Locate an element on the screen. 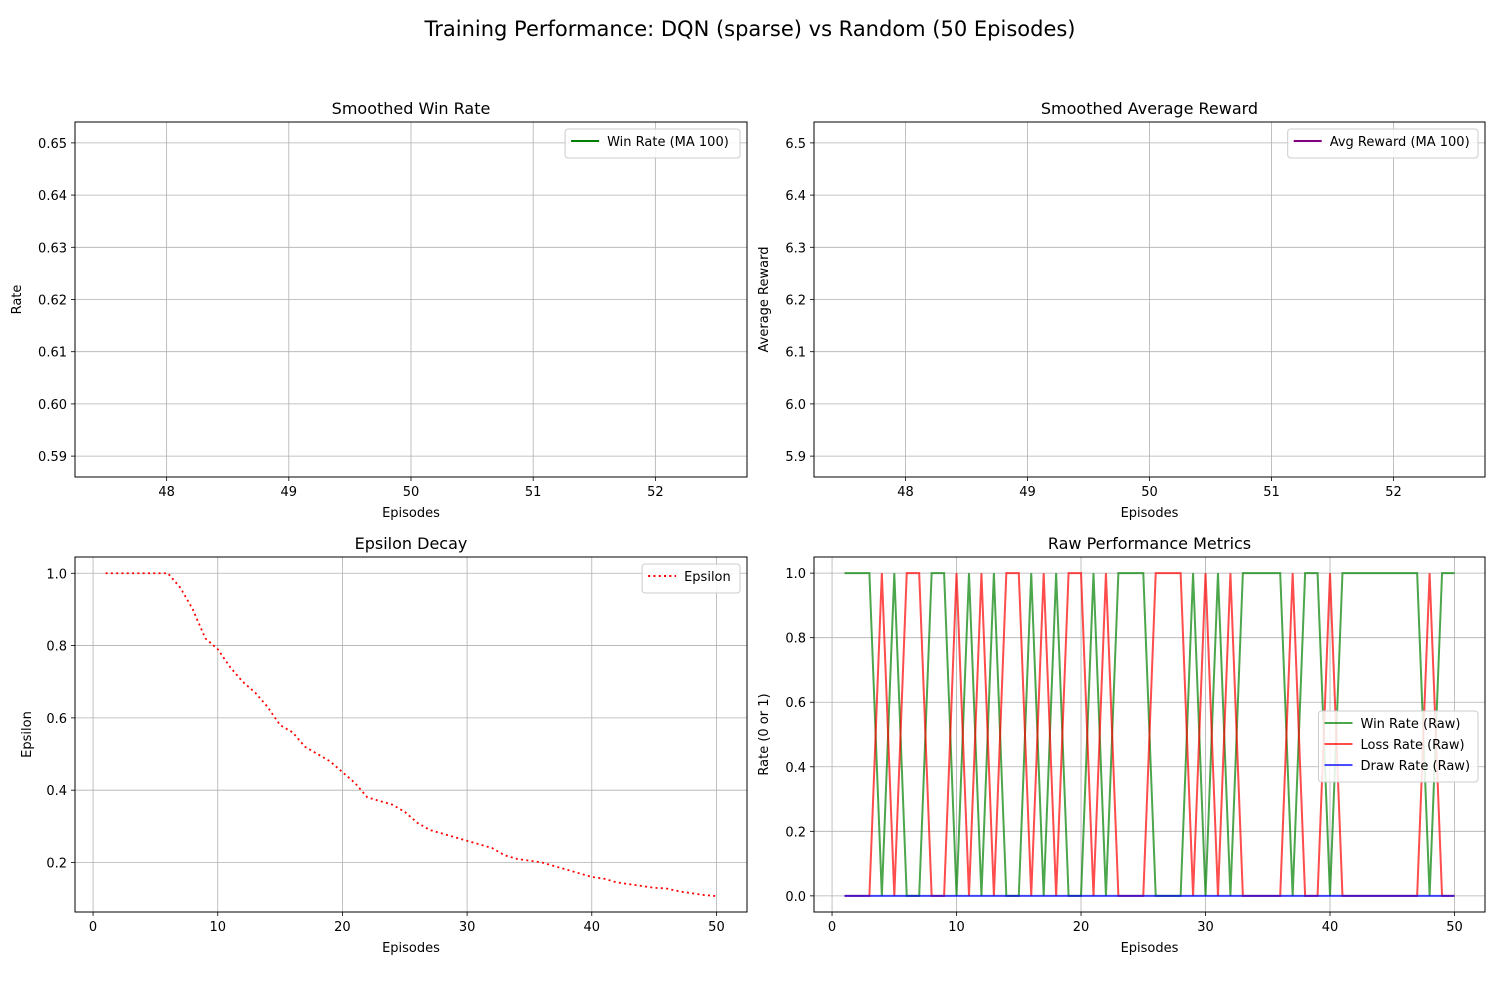 The image size is (1500, 1000). win-rate-legend: Win Rate (MA 100) is located at coordinates (652, 143).